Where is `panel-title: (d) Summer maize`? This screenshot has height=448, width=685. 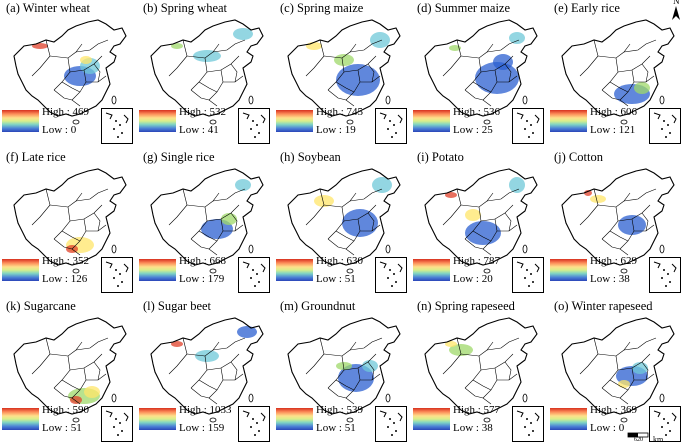 panel-title: (d) Summer maize is located at coordinates (464, 8).